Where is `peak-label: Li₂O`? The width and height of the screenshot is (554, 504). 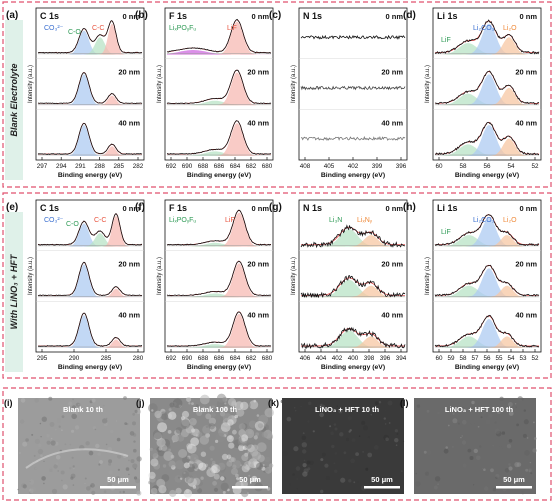 peak-label: Li₂O is located at coordinates (510, 220).